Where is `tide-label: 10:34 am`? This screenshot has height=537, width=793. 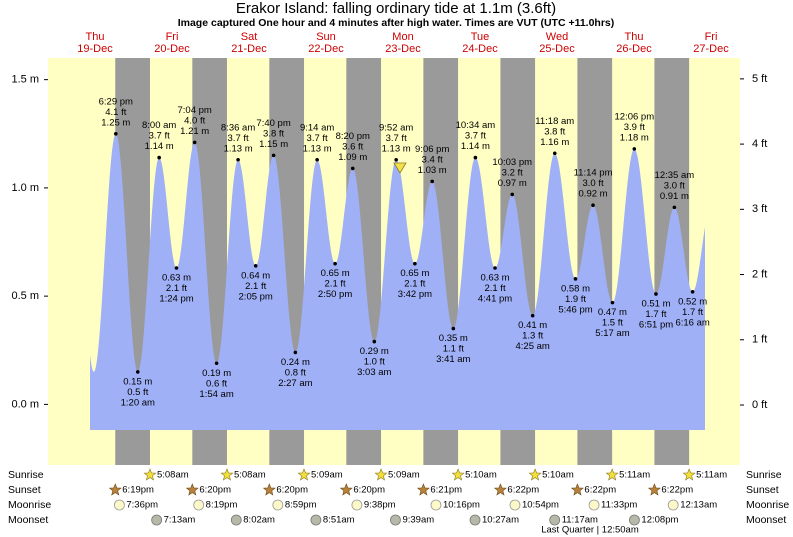
tide-label: 10:34 am is located at coordinates (476, 125).